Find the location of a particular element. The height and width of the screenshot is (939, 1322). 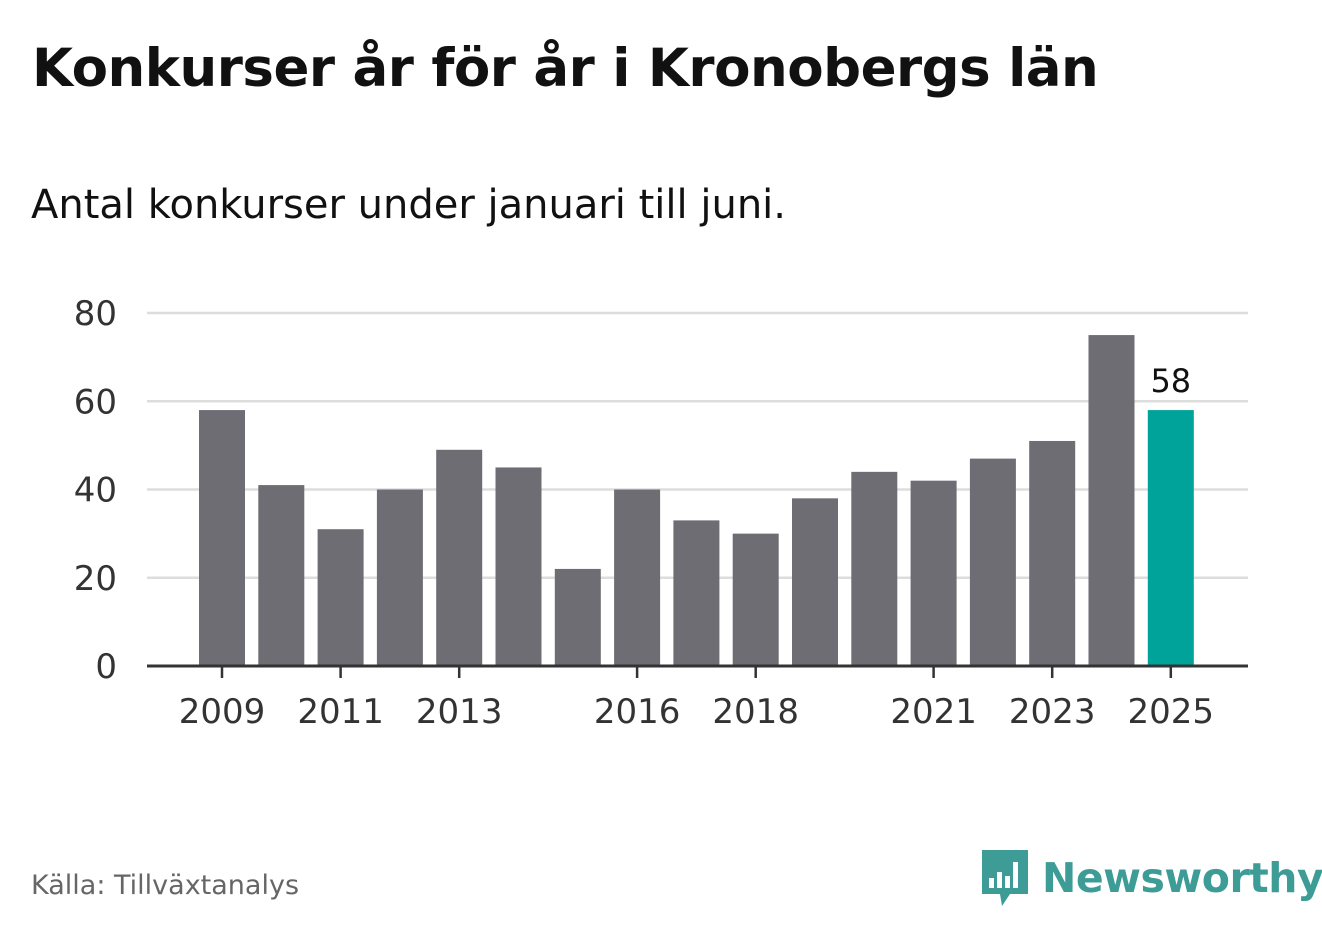

newsworthy-logo-icon is located at coordinates (1005, 878).